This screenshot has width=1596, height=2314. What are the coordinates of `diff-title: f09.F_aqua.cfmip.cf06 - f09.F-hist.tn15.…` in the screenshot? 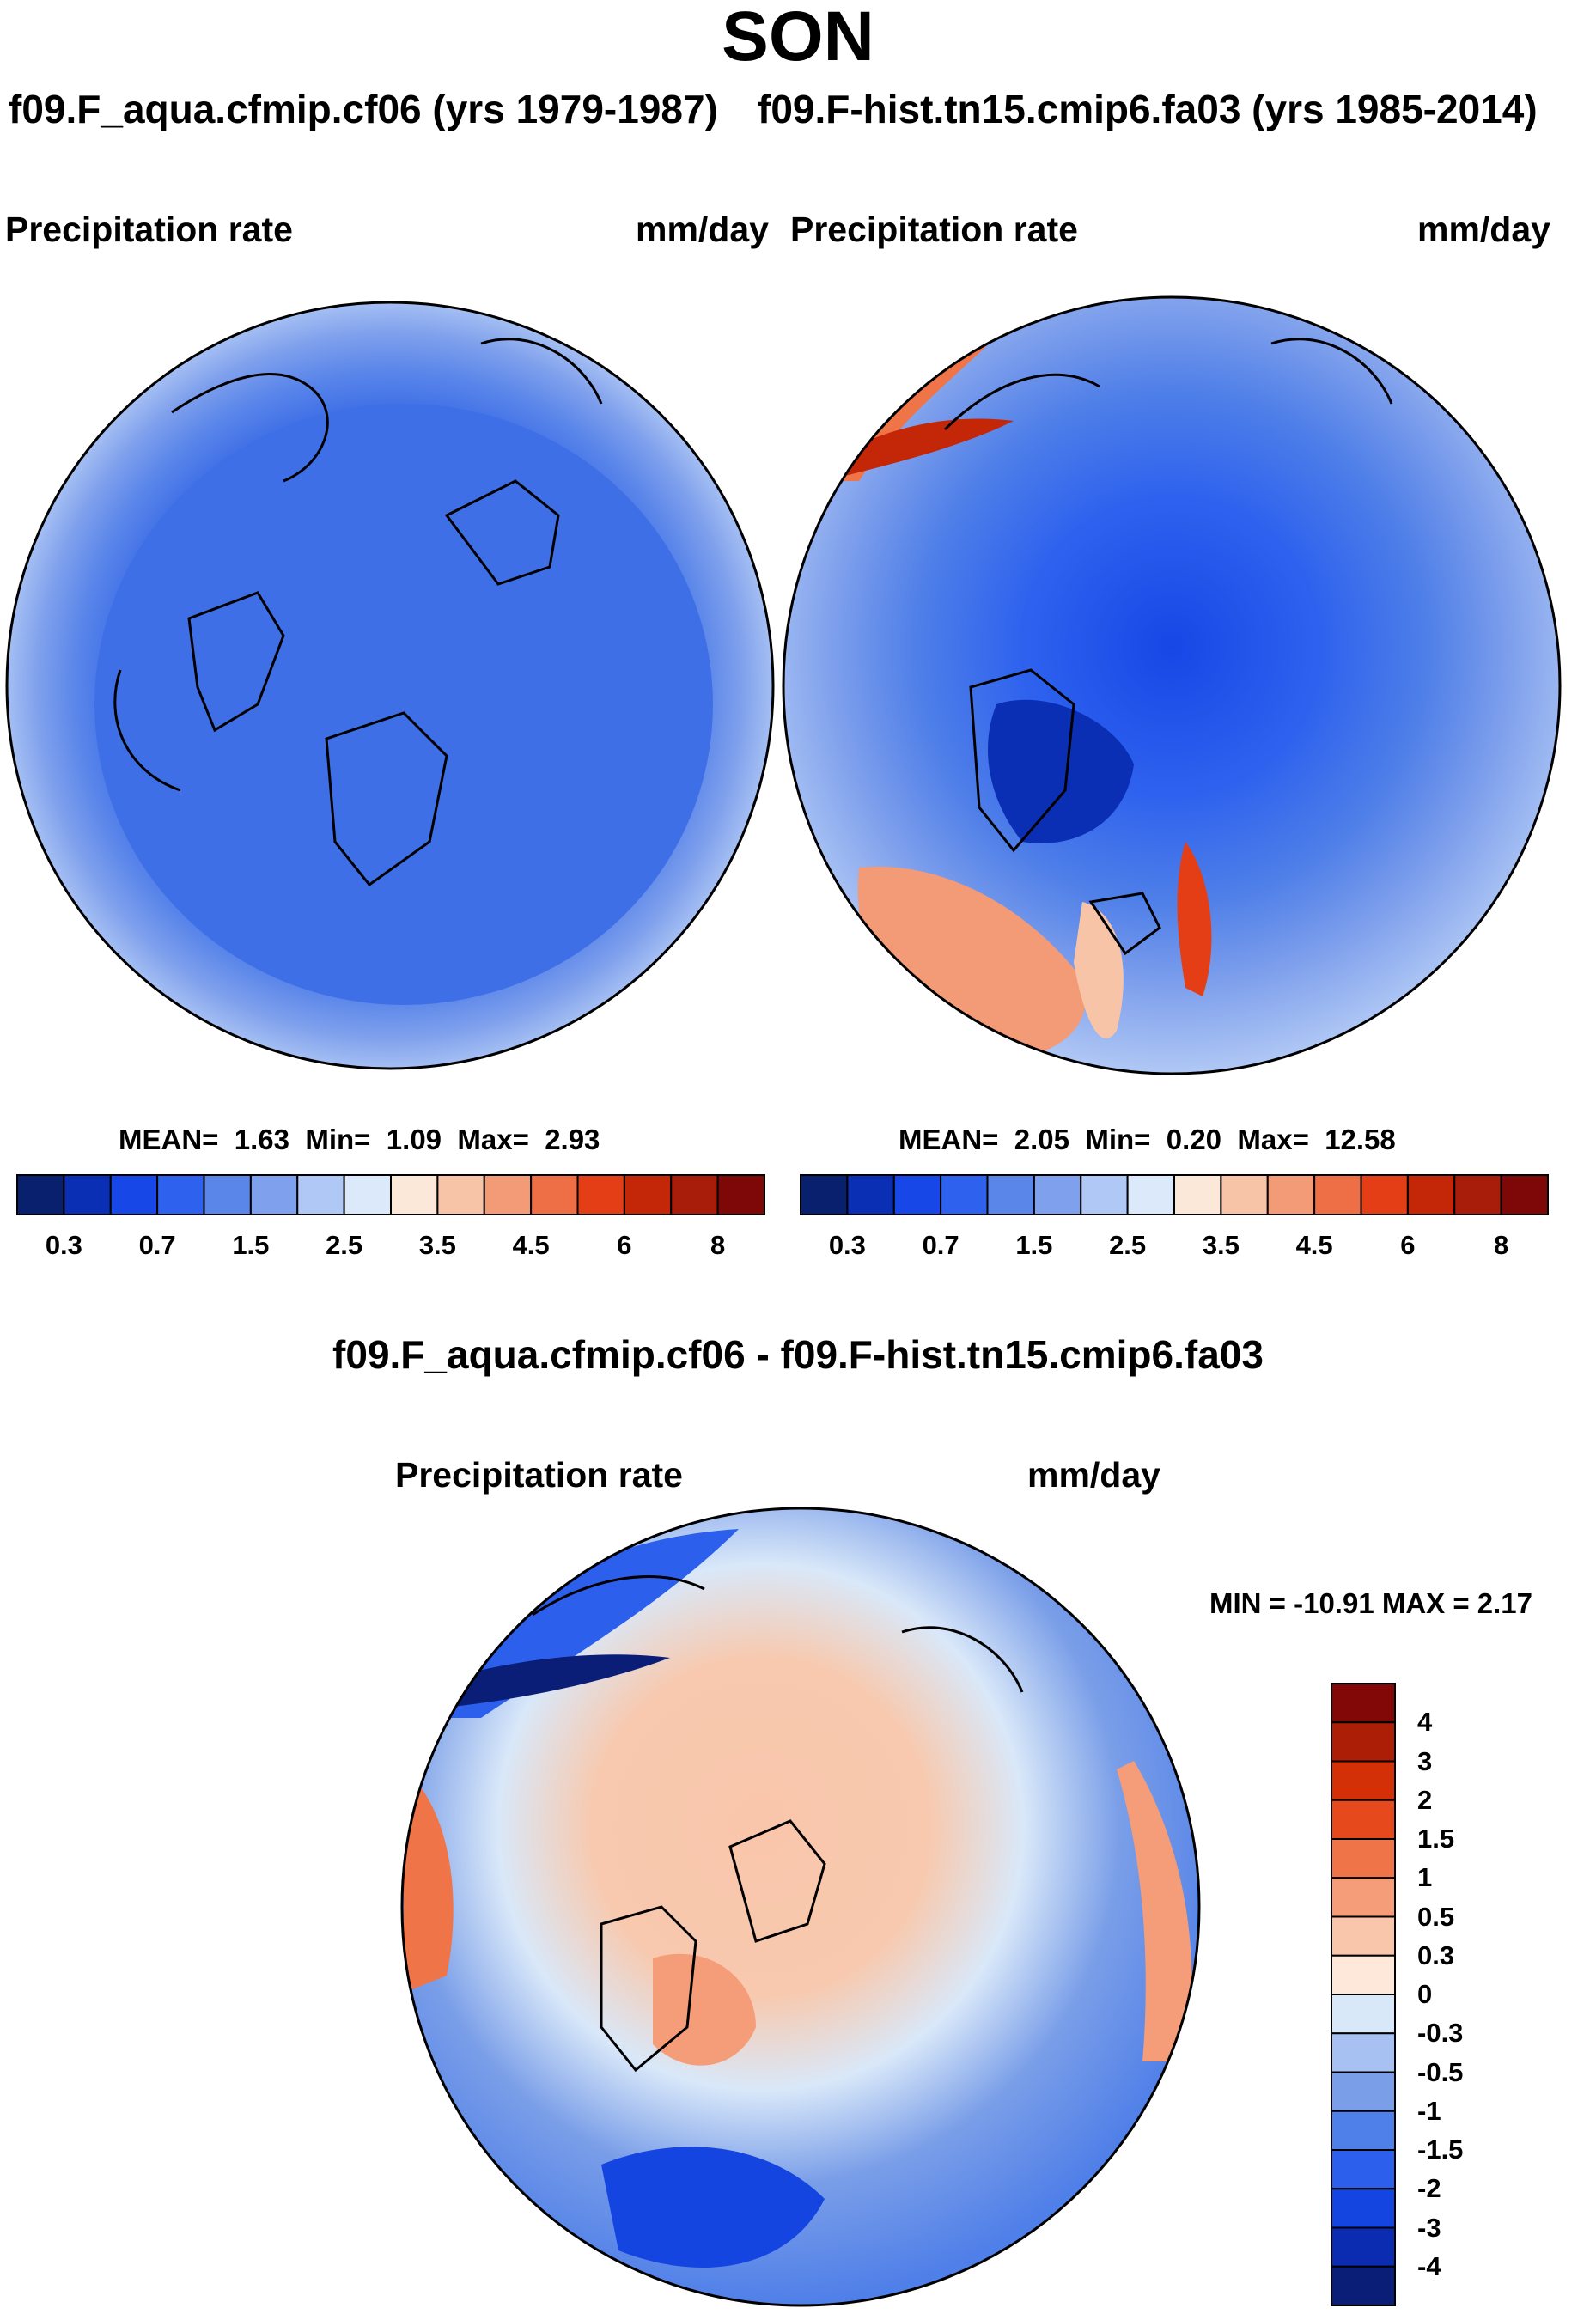 It's located at (798, 1354).